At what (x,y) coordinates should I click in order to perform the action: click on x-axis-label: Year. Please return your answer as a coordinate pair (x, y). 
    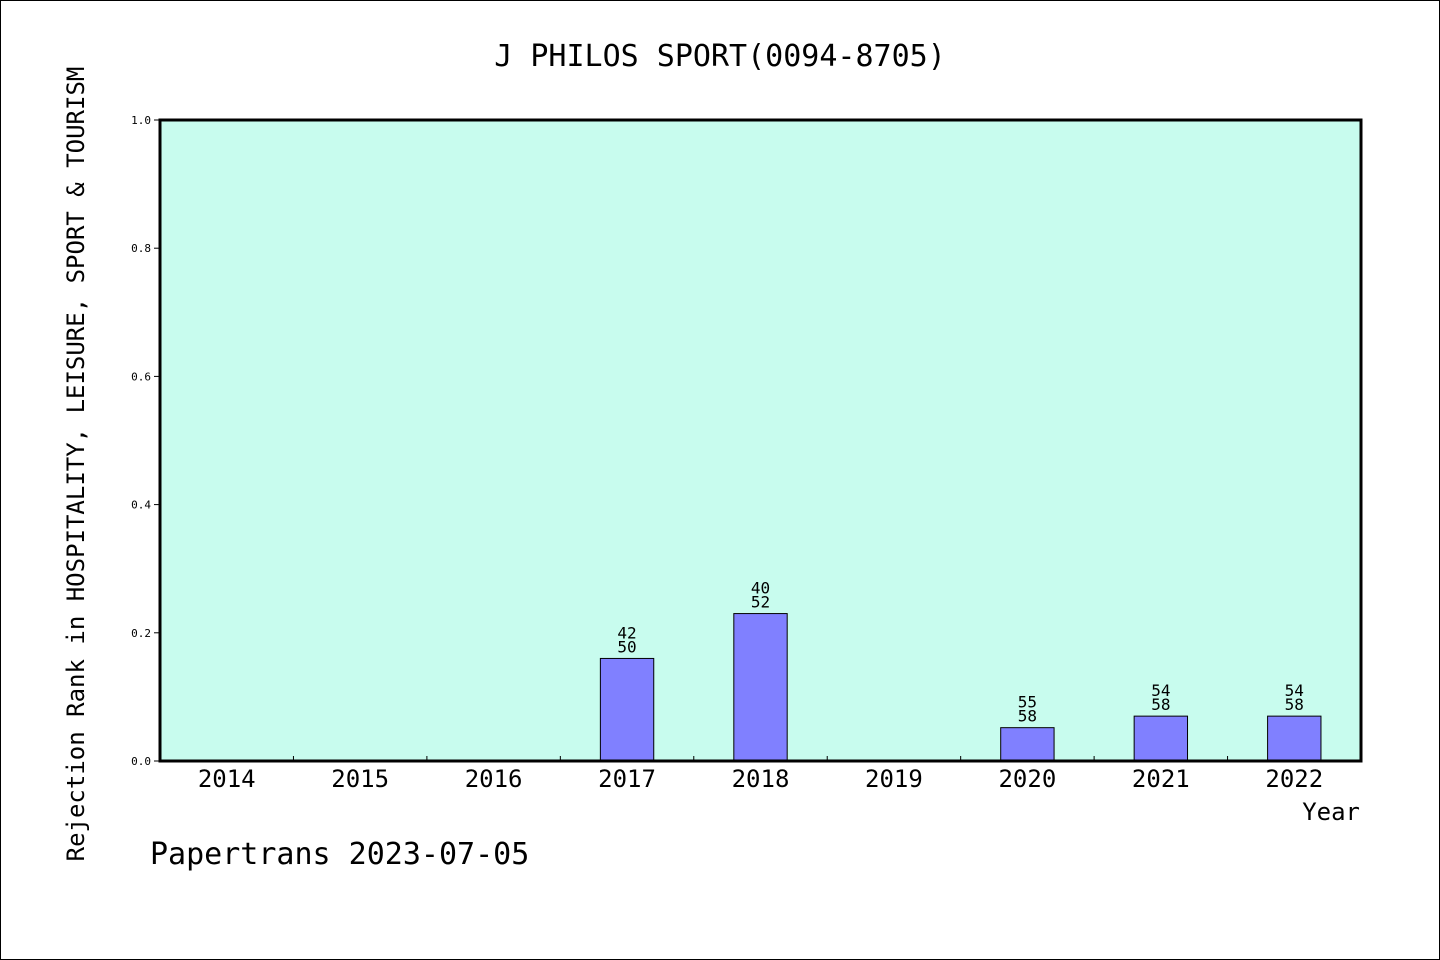
    Looking at the image, I should click on (1331, 812).